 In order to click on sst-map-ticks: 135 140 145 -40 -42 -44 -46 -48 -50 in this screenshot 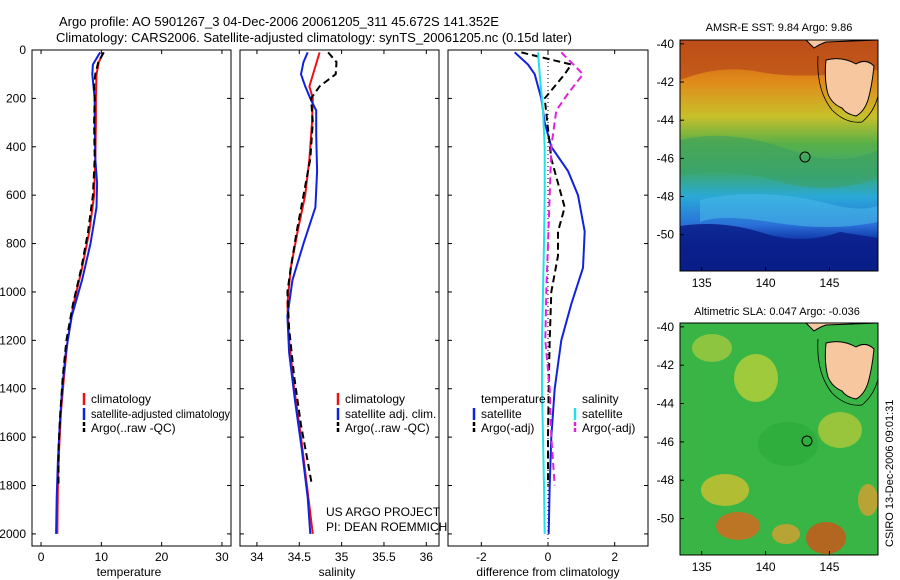, I will do `click(748, 163)`.